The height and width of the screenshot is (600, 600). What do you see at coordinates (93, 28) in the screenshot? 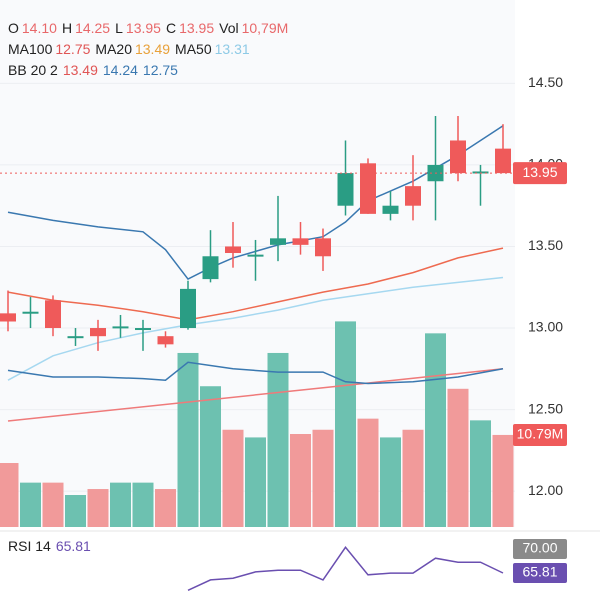
I see `ohlc-value: 14.25` at bounding box center [93, 28].